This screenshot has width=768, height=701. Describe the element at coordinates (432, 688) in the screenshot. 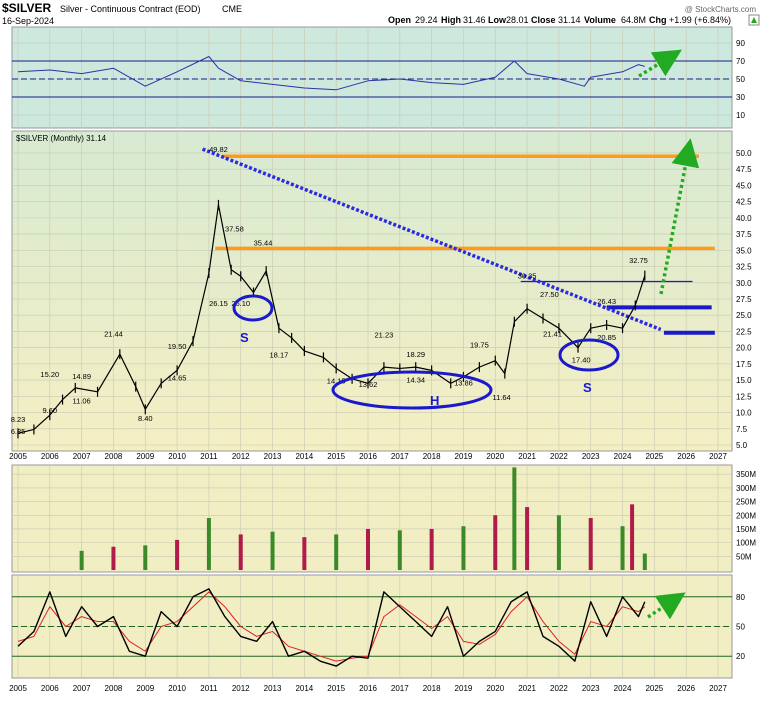

I see `x-tick-label: 2018` at that location.